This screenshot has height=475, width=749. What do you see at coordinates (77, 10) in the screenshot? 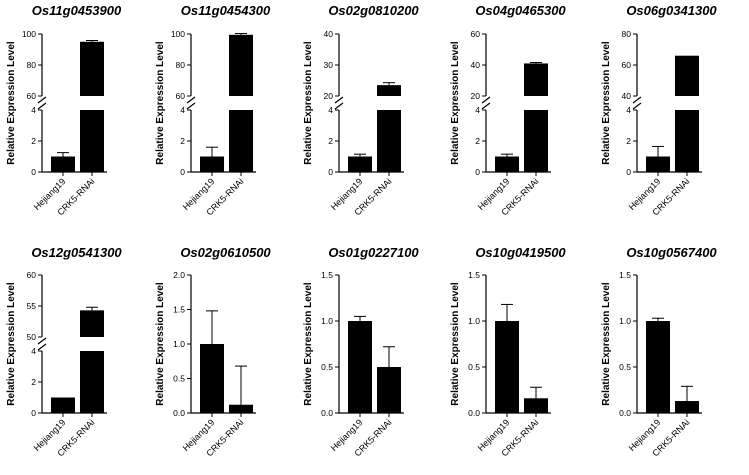
I see `chart-title: Os11g0453900` at bounding box center [77, 10].